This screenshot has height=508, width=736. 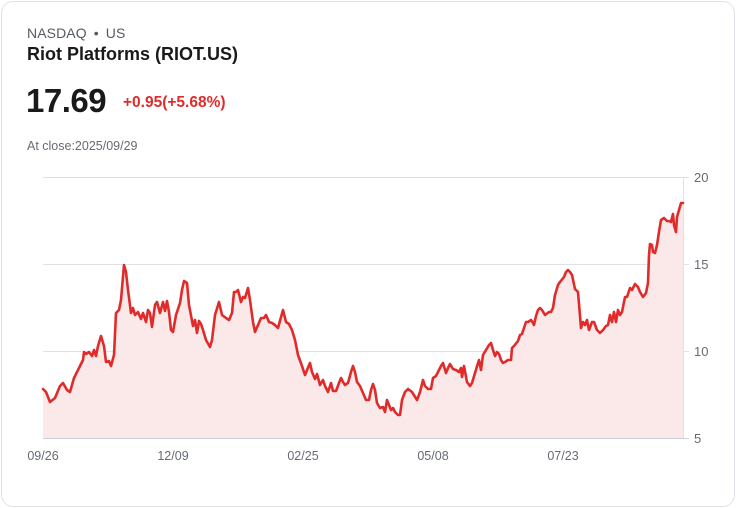 What do you see at coordinates (57, 33) in the screenshot?
I see `exchange-name: NASDAQ` at bounding box center [57, 33].